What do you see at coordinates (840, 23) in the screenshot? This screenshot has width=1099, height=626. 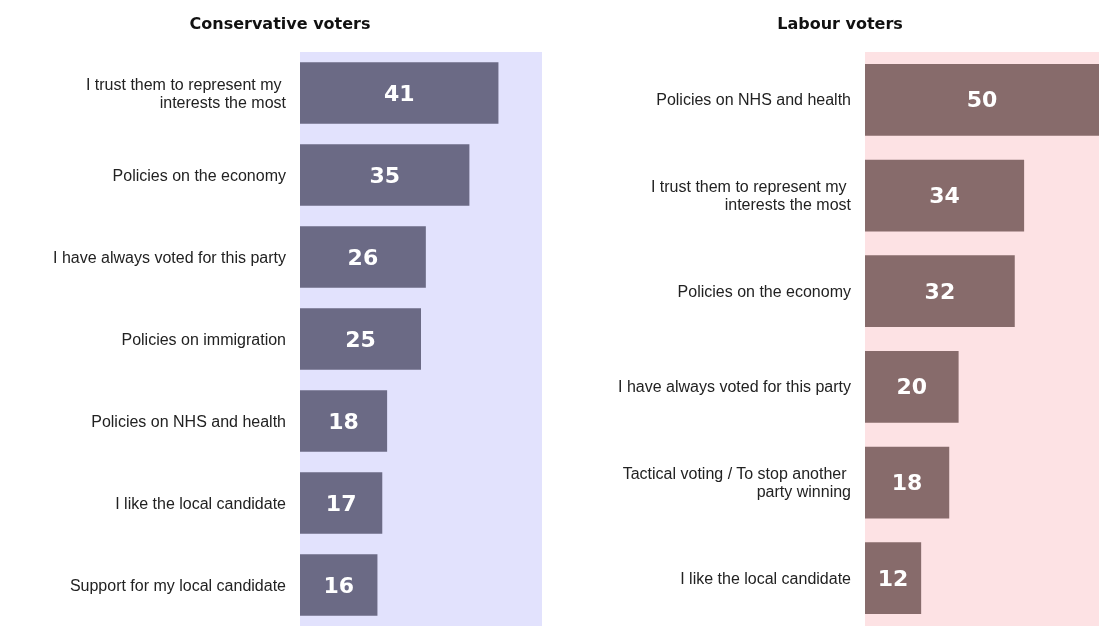 I see `chart-title: Labour voters` at bounding box center [840, 23].